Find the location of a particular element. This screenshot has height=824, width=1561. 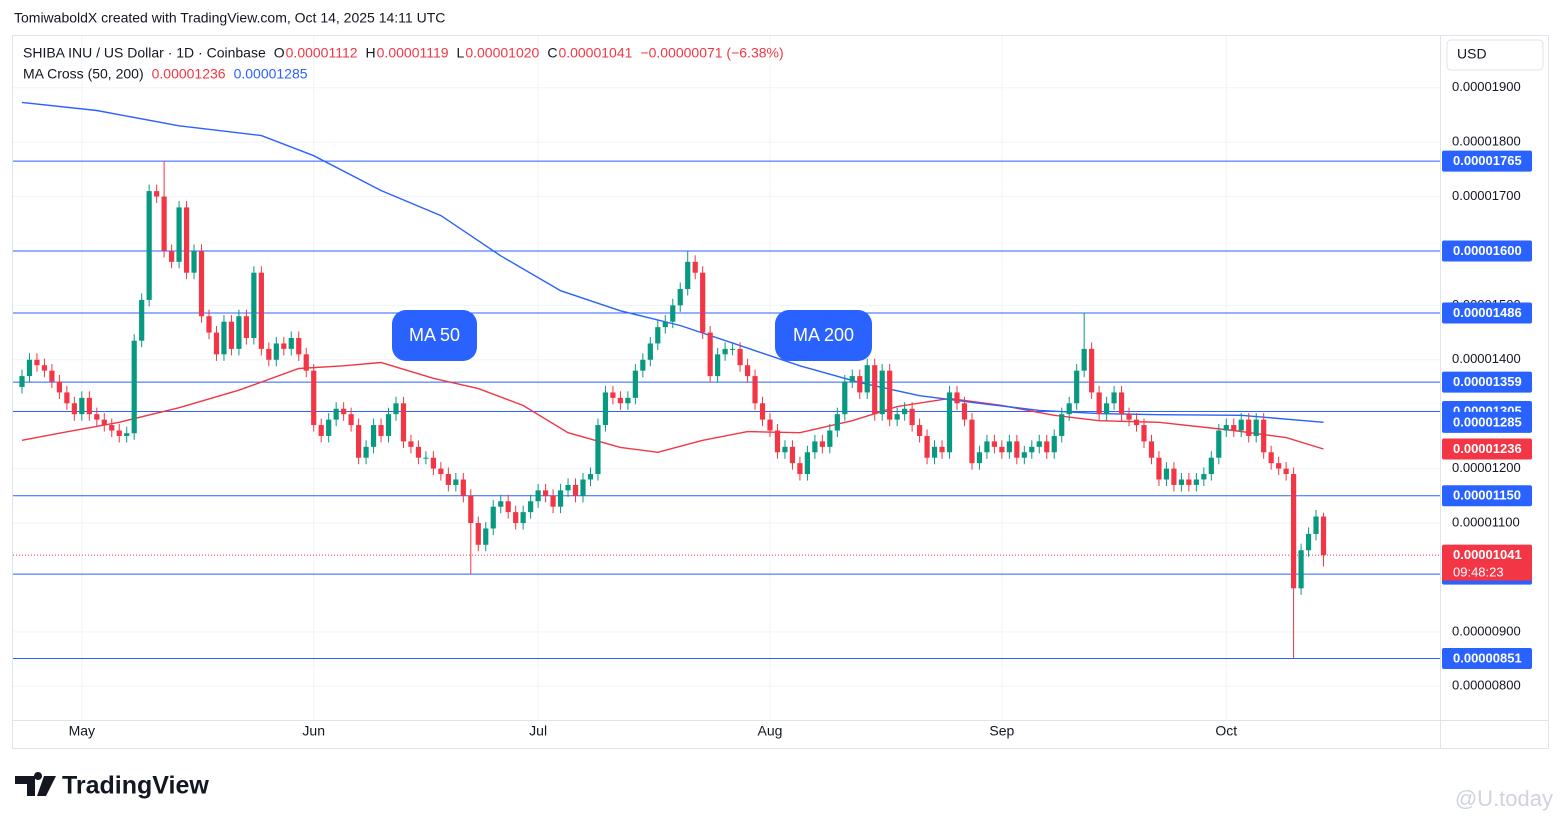

y-tick-label: 0.00001800 is located at coordinates (1486, 141).